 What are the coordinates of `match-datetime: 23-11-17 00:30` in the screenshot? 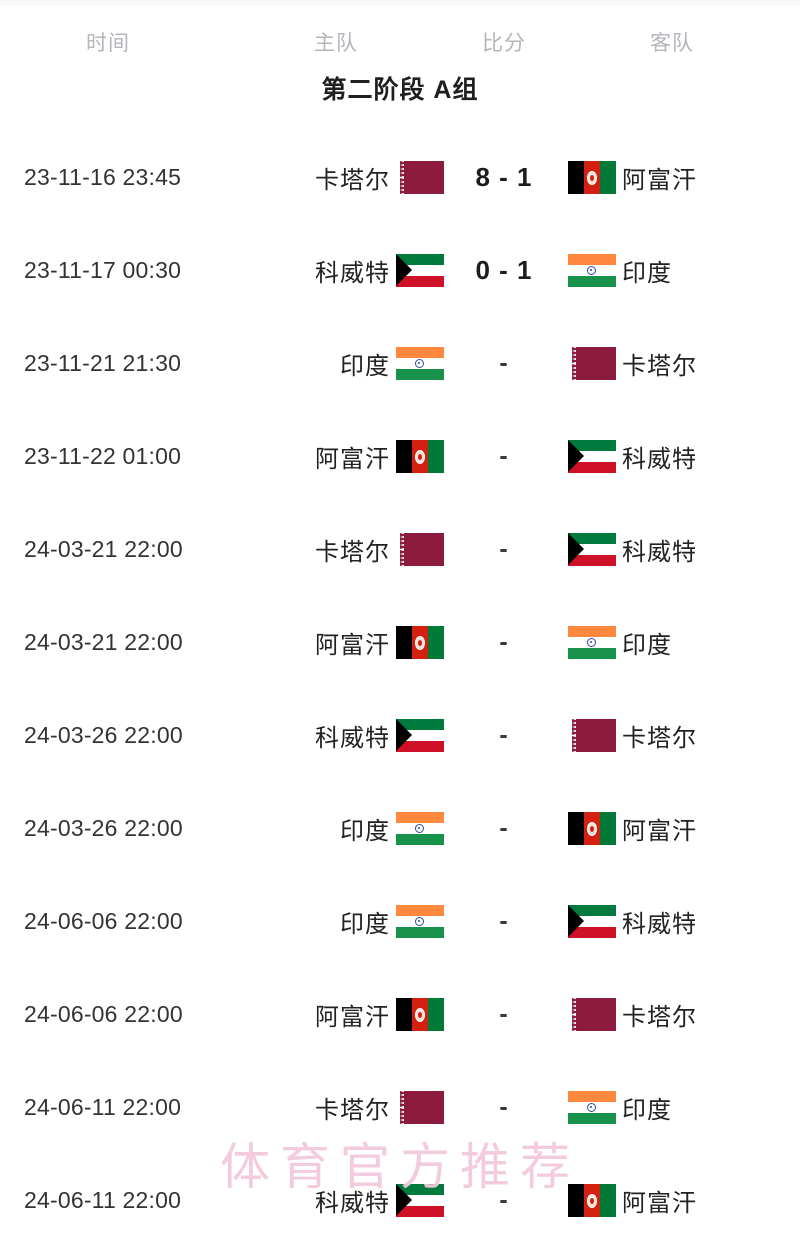 It's located at (103, 270).